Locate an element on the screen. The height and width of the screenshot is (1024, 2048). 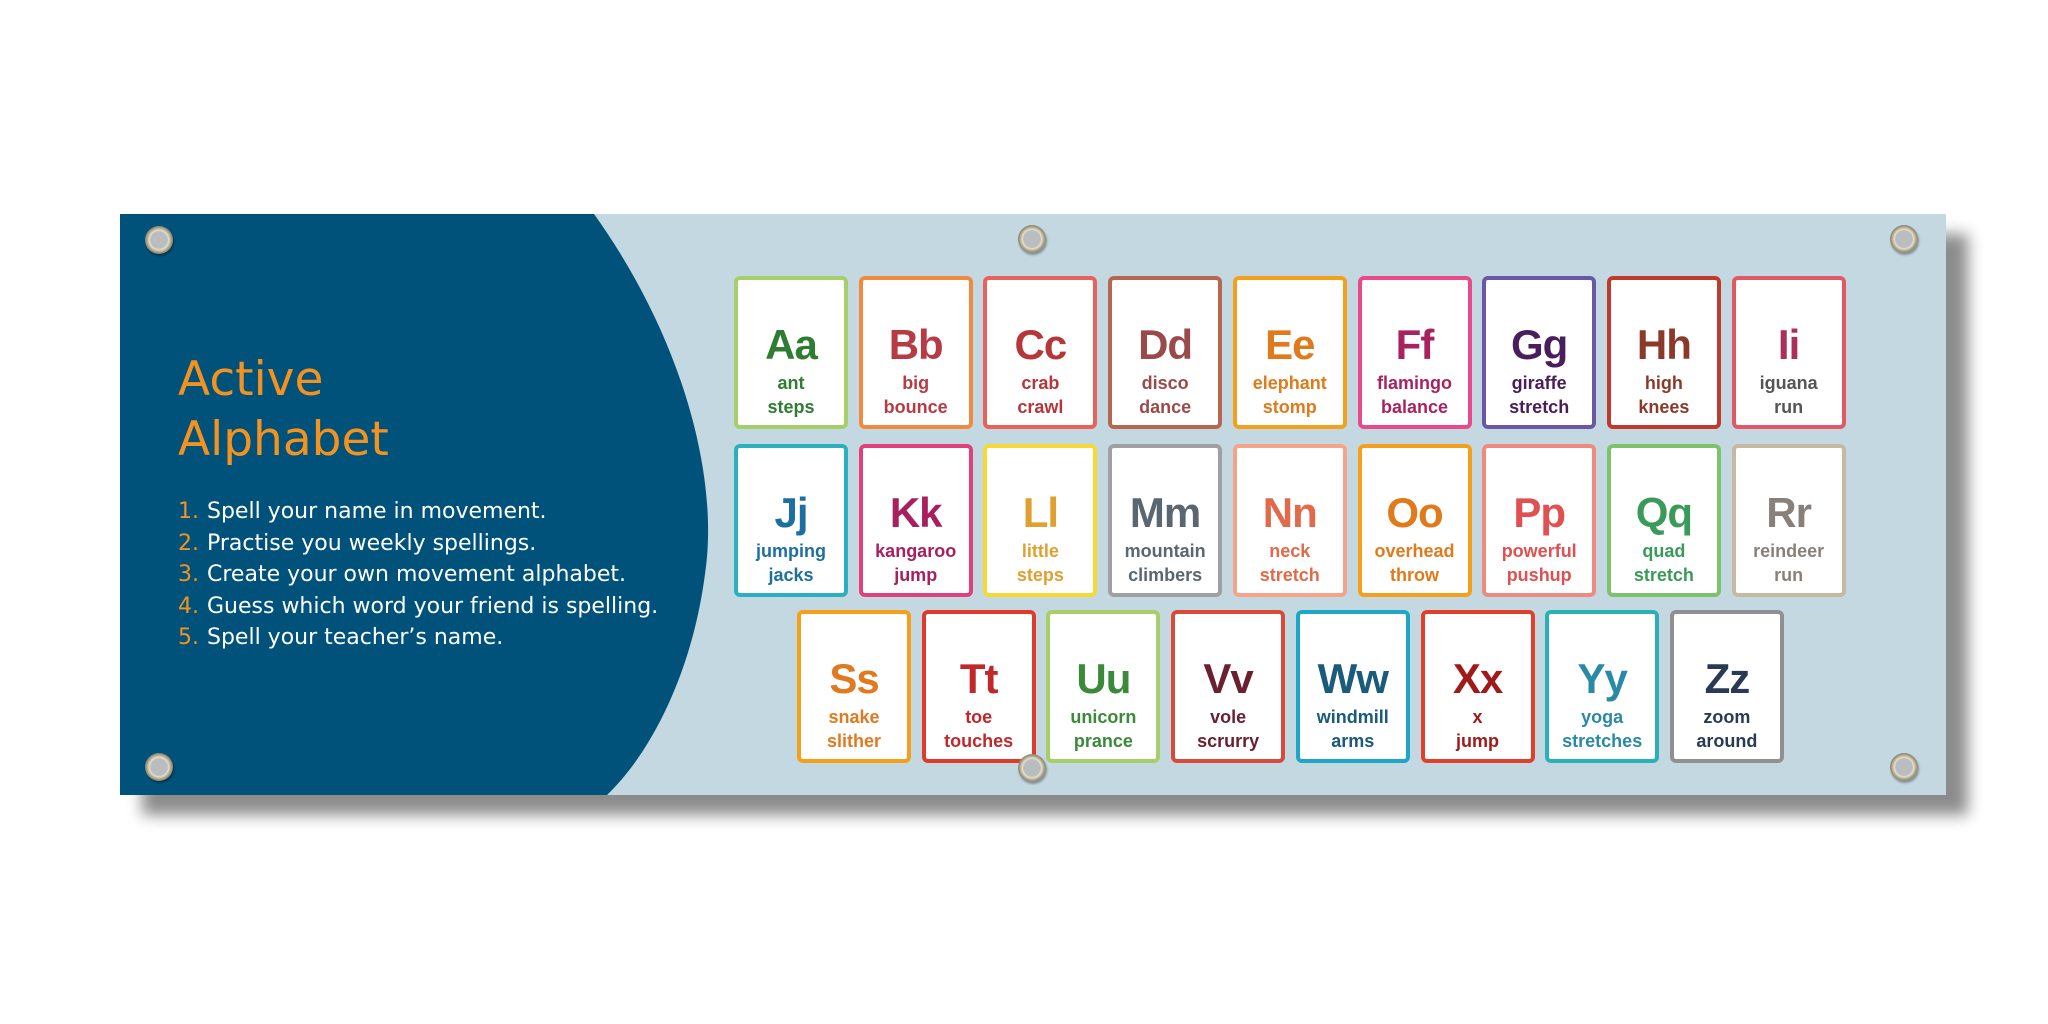
instruction-item: 3. Create your own movement alphabet. is located at coordinates (418, 575).